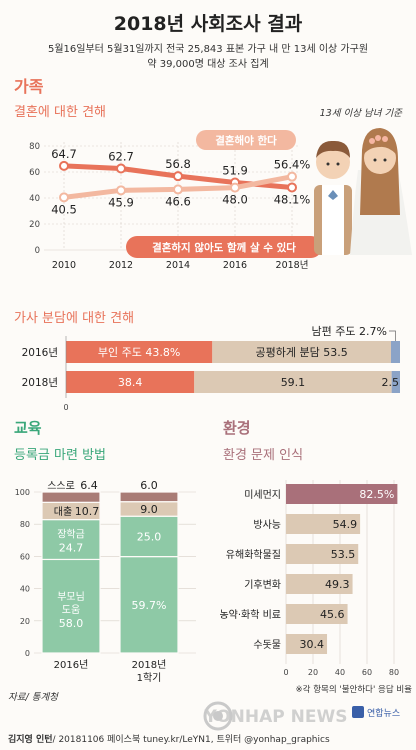  I want to click on x-tick-label: 2016, so click(235, 265).